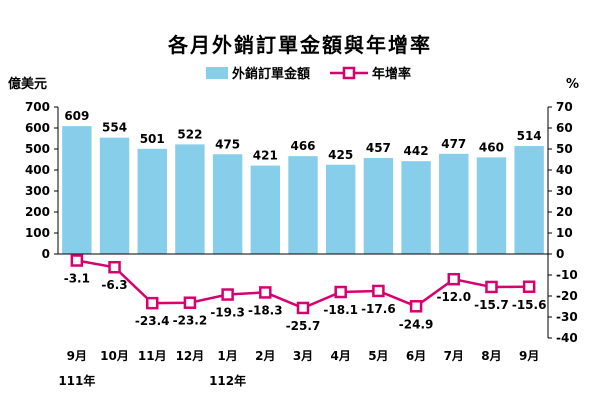 The width and height of the screenshot is (600, 400). Describe the element at coordinates (378, 148) in the screenshot. I see `bar-value-label: 457` at that location.